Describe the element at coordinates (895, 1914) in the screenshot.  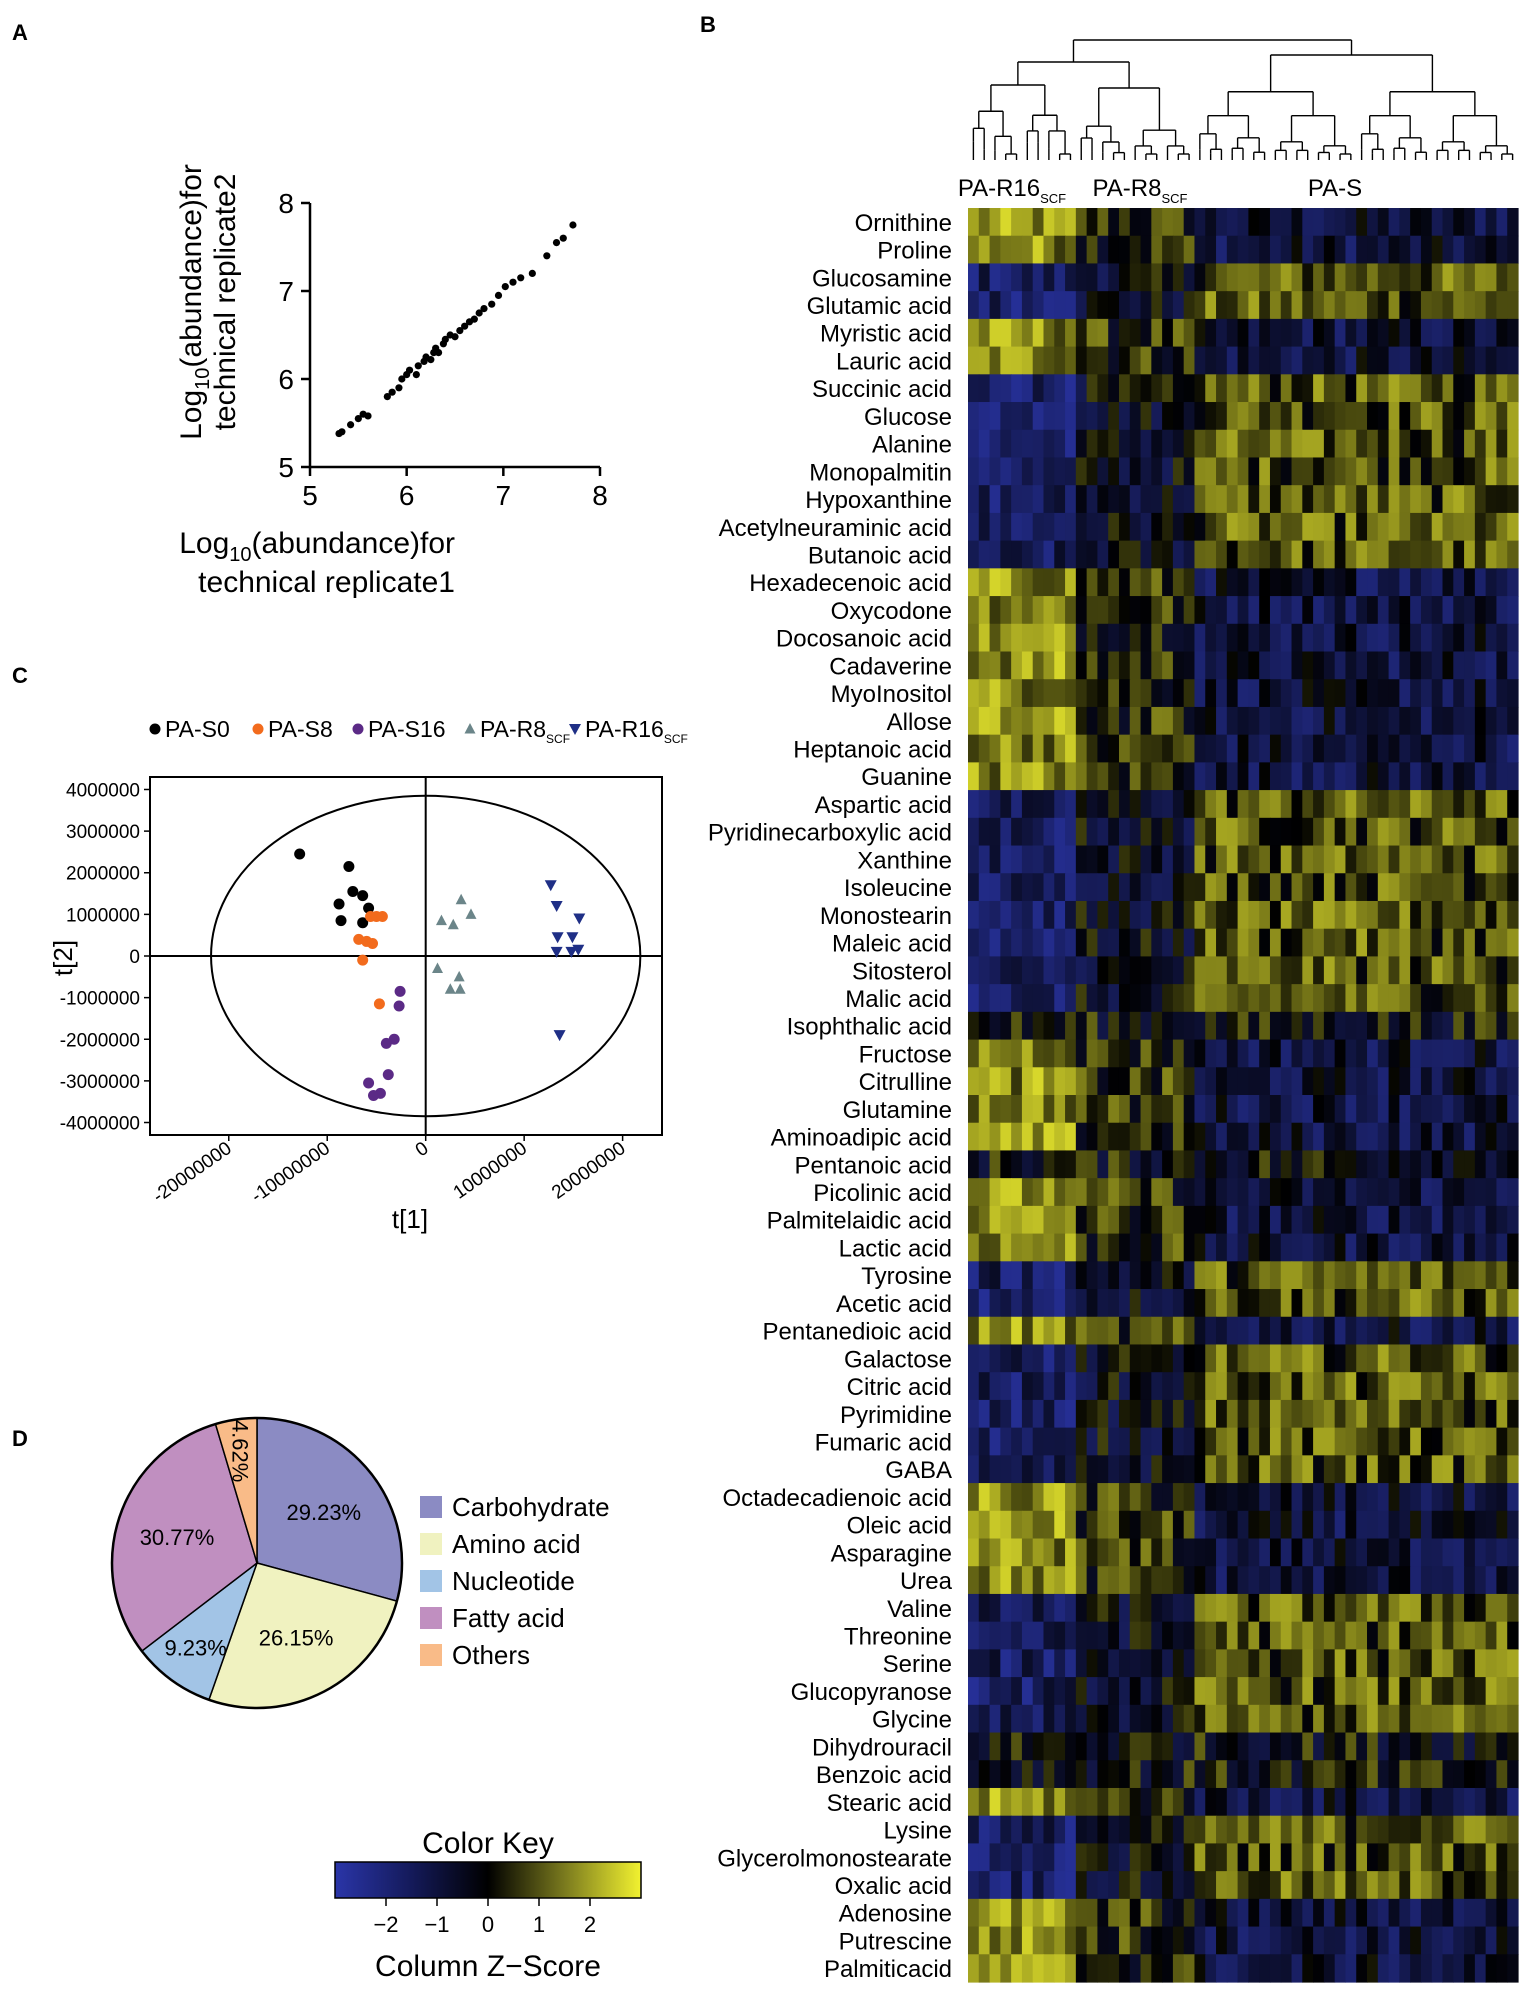
I see `heatmap-row-label: Adenosine` at that location.